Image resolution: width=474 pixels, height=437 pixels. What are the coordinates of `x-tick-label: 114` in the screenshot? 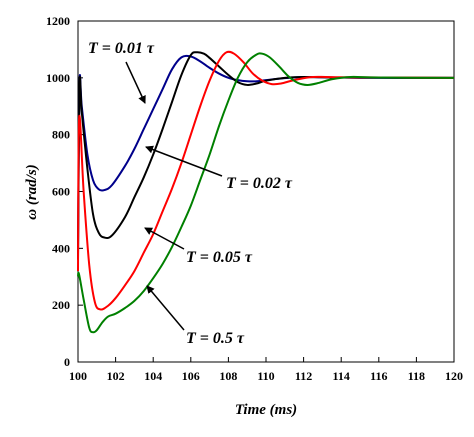 It's located at (341, 376).